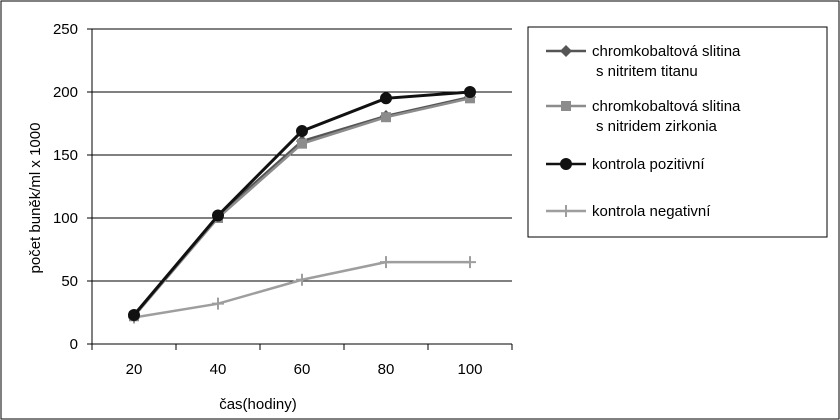 Image resolution: width=840 pixels, height=420 pixels. Describe the element at coordinates (258, 404) in the screenshot. I see `x-axis-title: čas(hodiny)` at that location.